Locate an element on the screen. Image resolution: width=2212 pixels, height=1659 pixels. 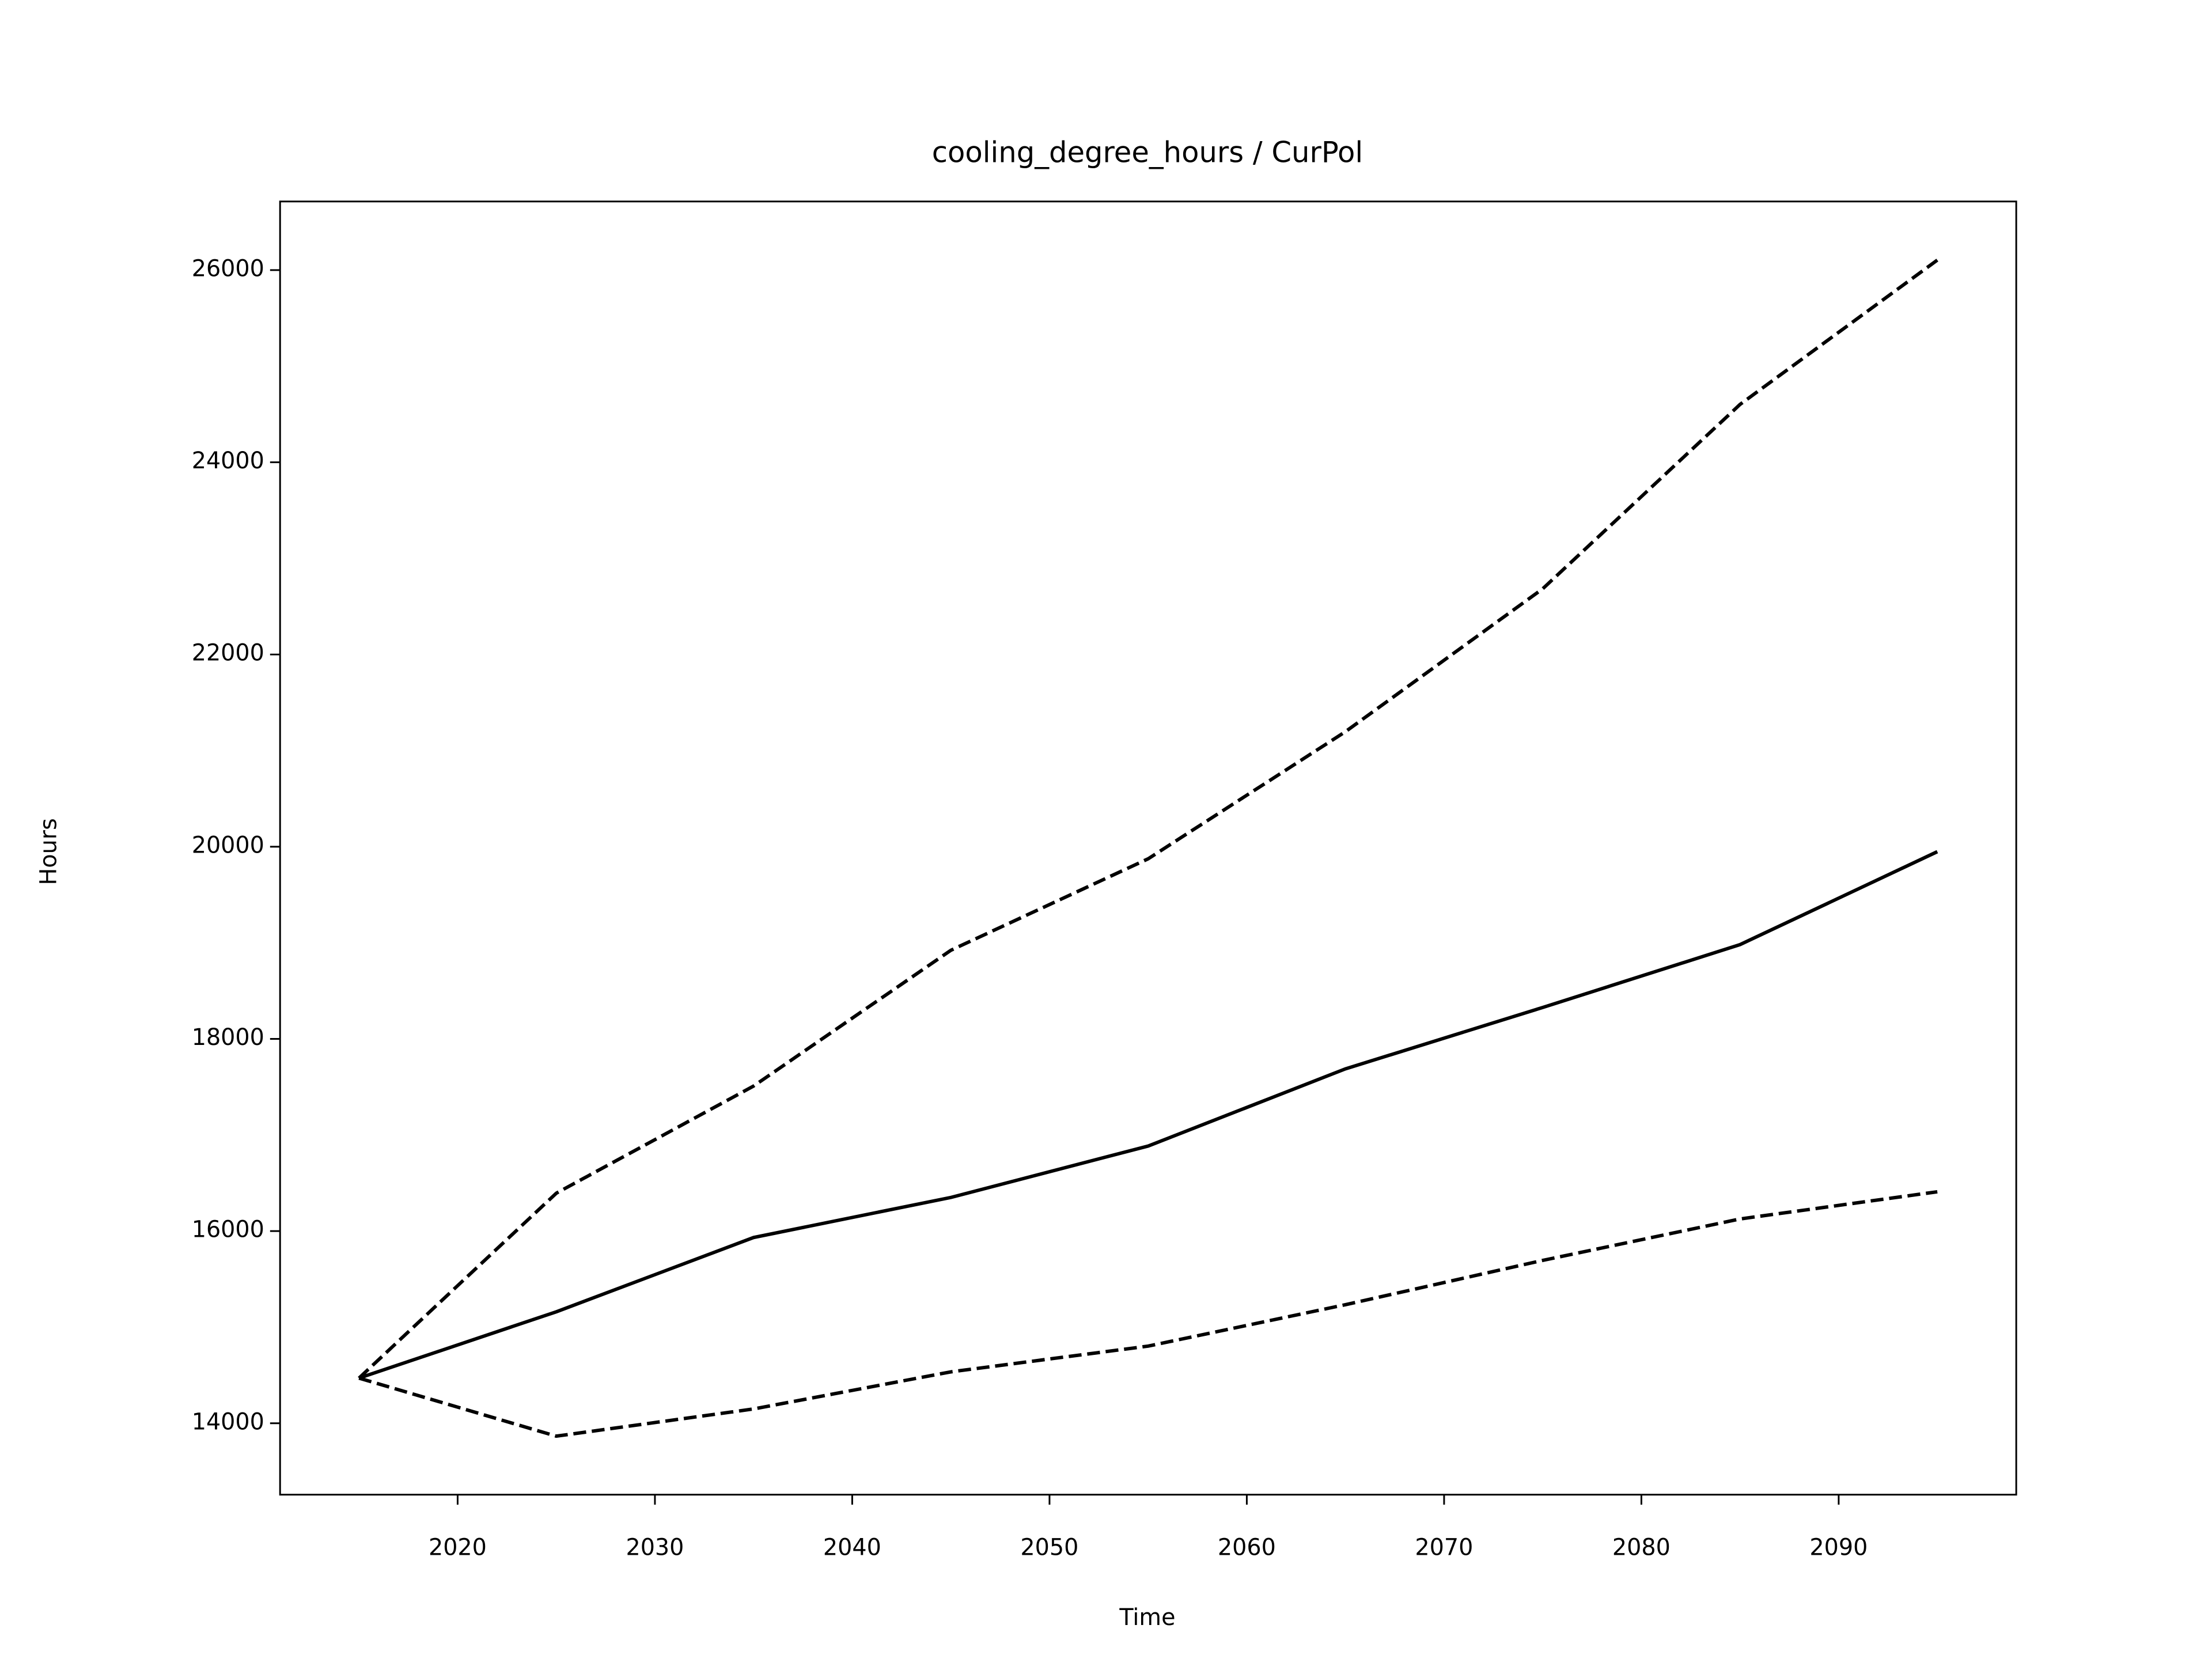
series-line is located at coordinates (1148, 1314).